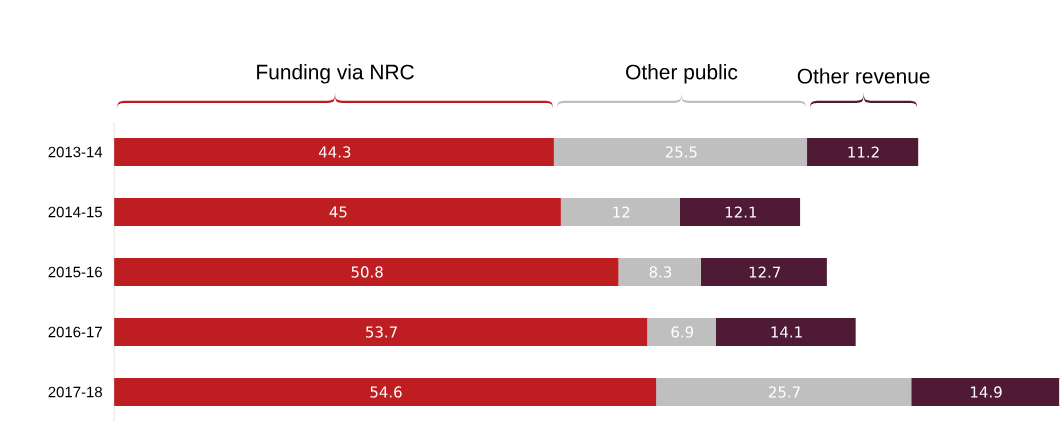 This screenshot has height=422, width=1060. I want to click on data-label: 44.3, so click(334, 152).